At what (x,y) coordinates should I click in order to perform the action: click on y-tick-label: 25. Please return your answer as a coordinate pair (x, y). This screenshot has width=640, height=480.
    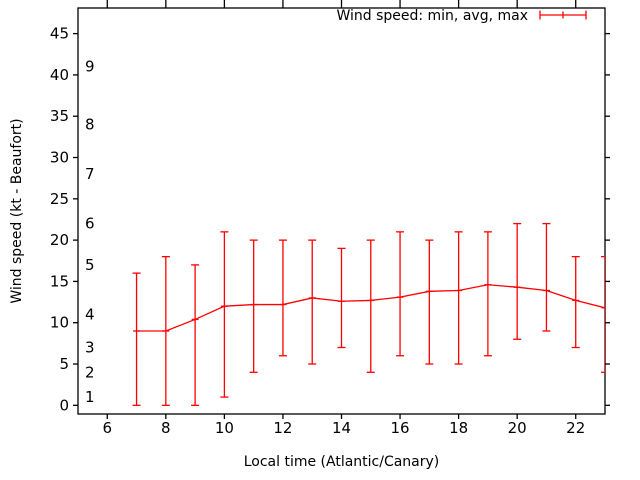
    Looking at the image, I should click on (59, 199).